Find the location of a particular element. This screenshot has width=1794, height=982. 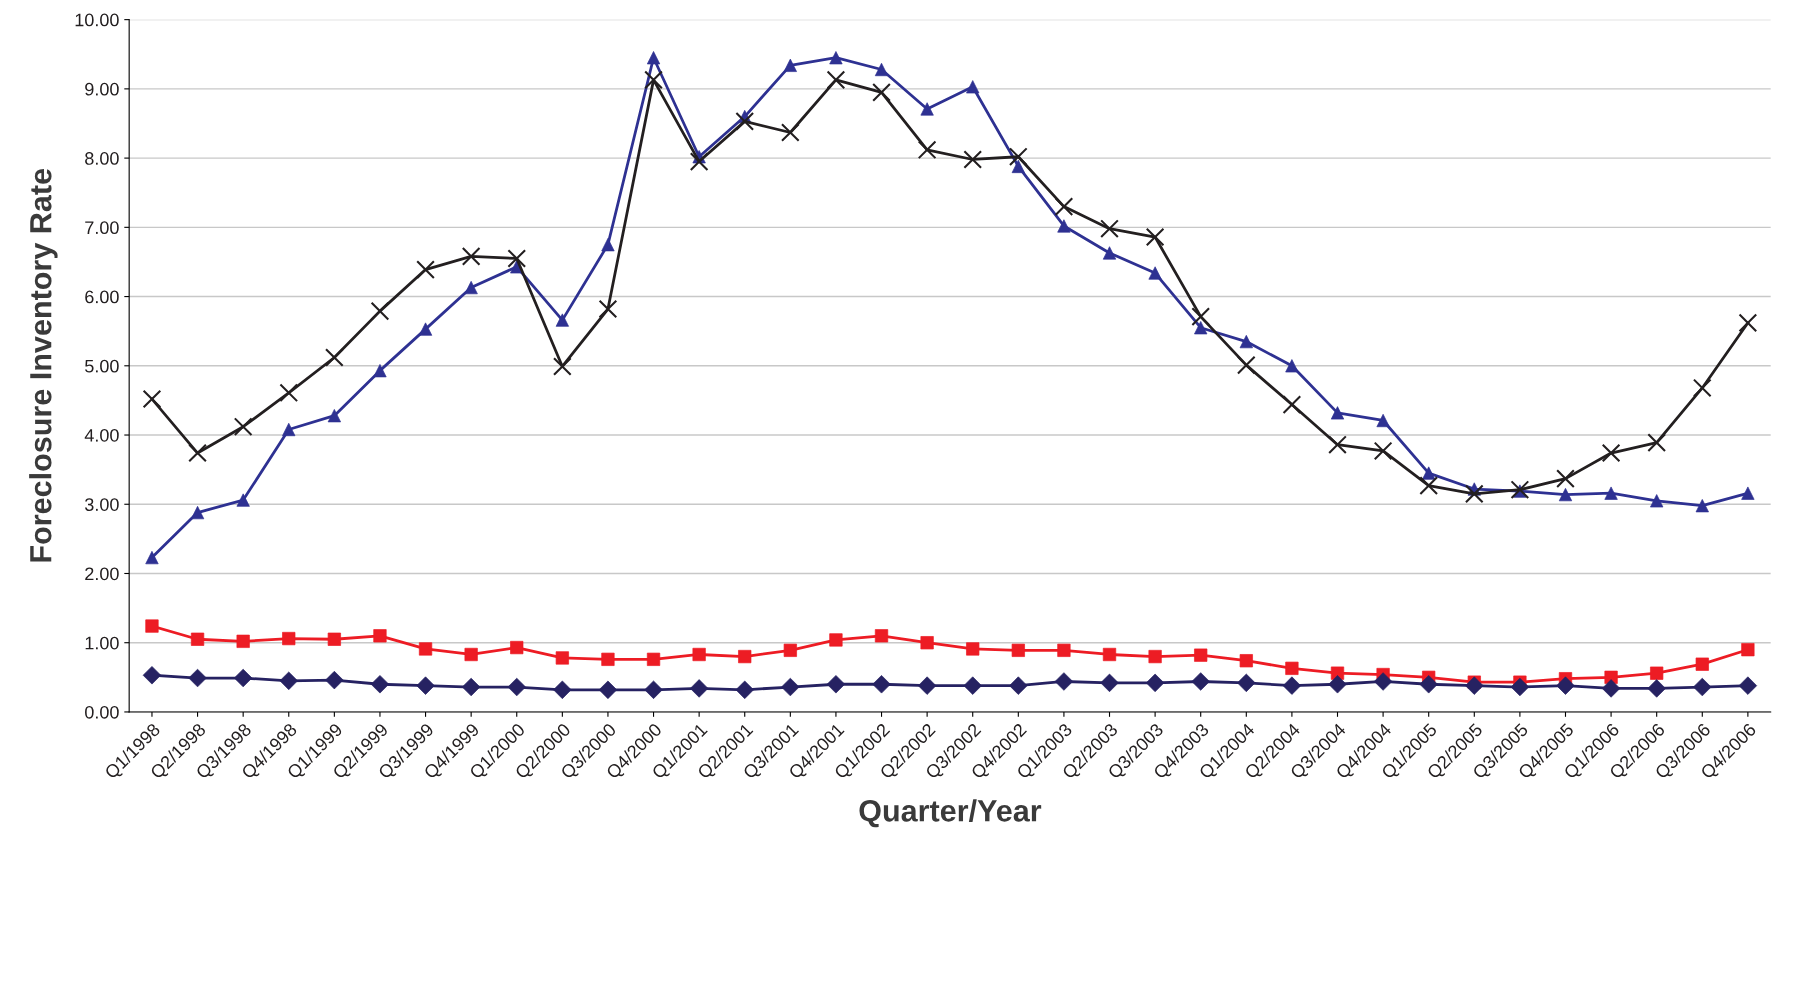

y-tick-label: 6.00 is located at coordinates (102, 297).